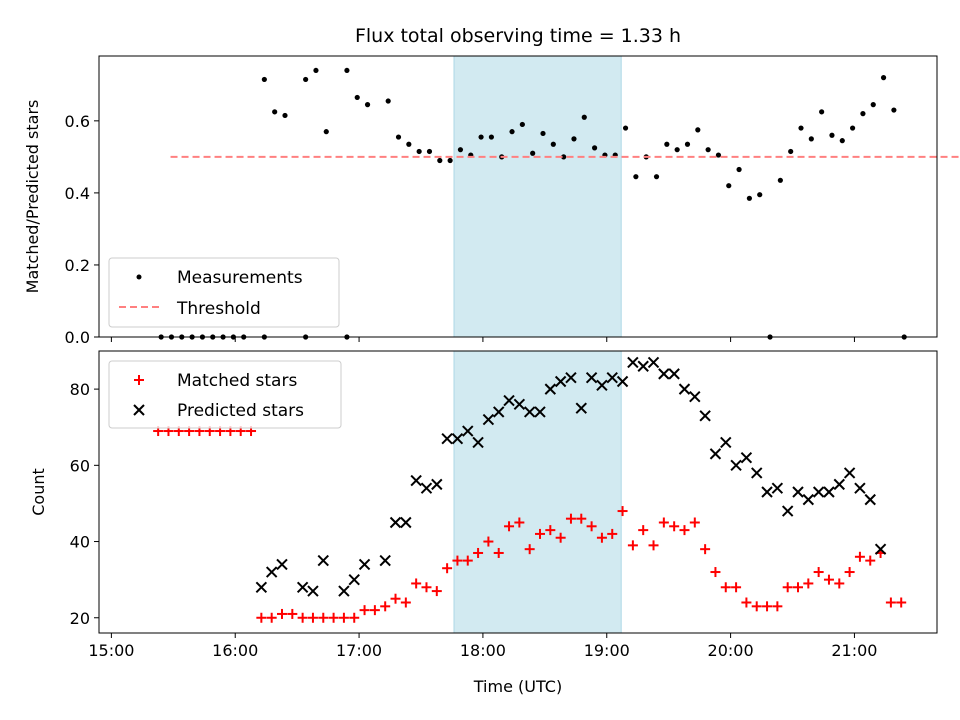 The image size is (960, 720). What do you see at coordinates (111, 650) in the screenshot?
I see `time-tick-label: 15:00` at bounding box center [111, 650].